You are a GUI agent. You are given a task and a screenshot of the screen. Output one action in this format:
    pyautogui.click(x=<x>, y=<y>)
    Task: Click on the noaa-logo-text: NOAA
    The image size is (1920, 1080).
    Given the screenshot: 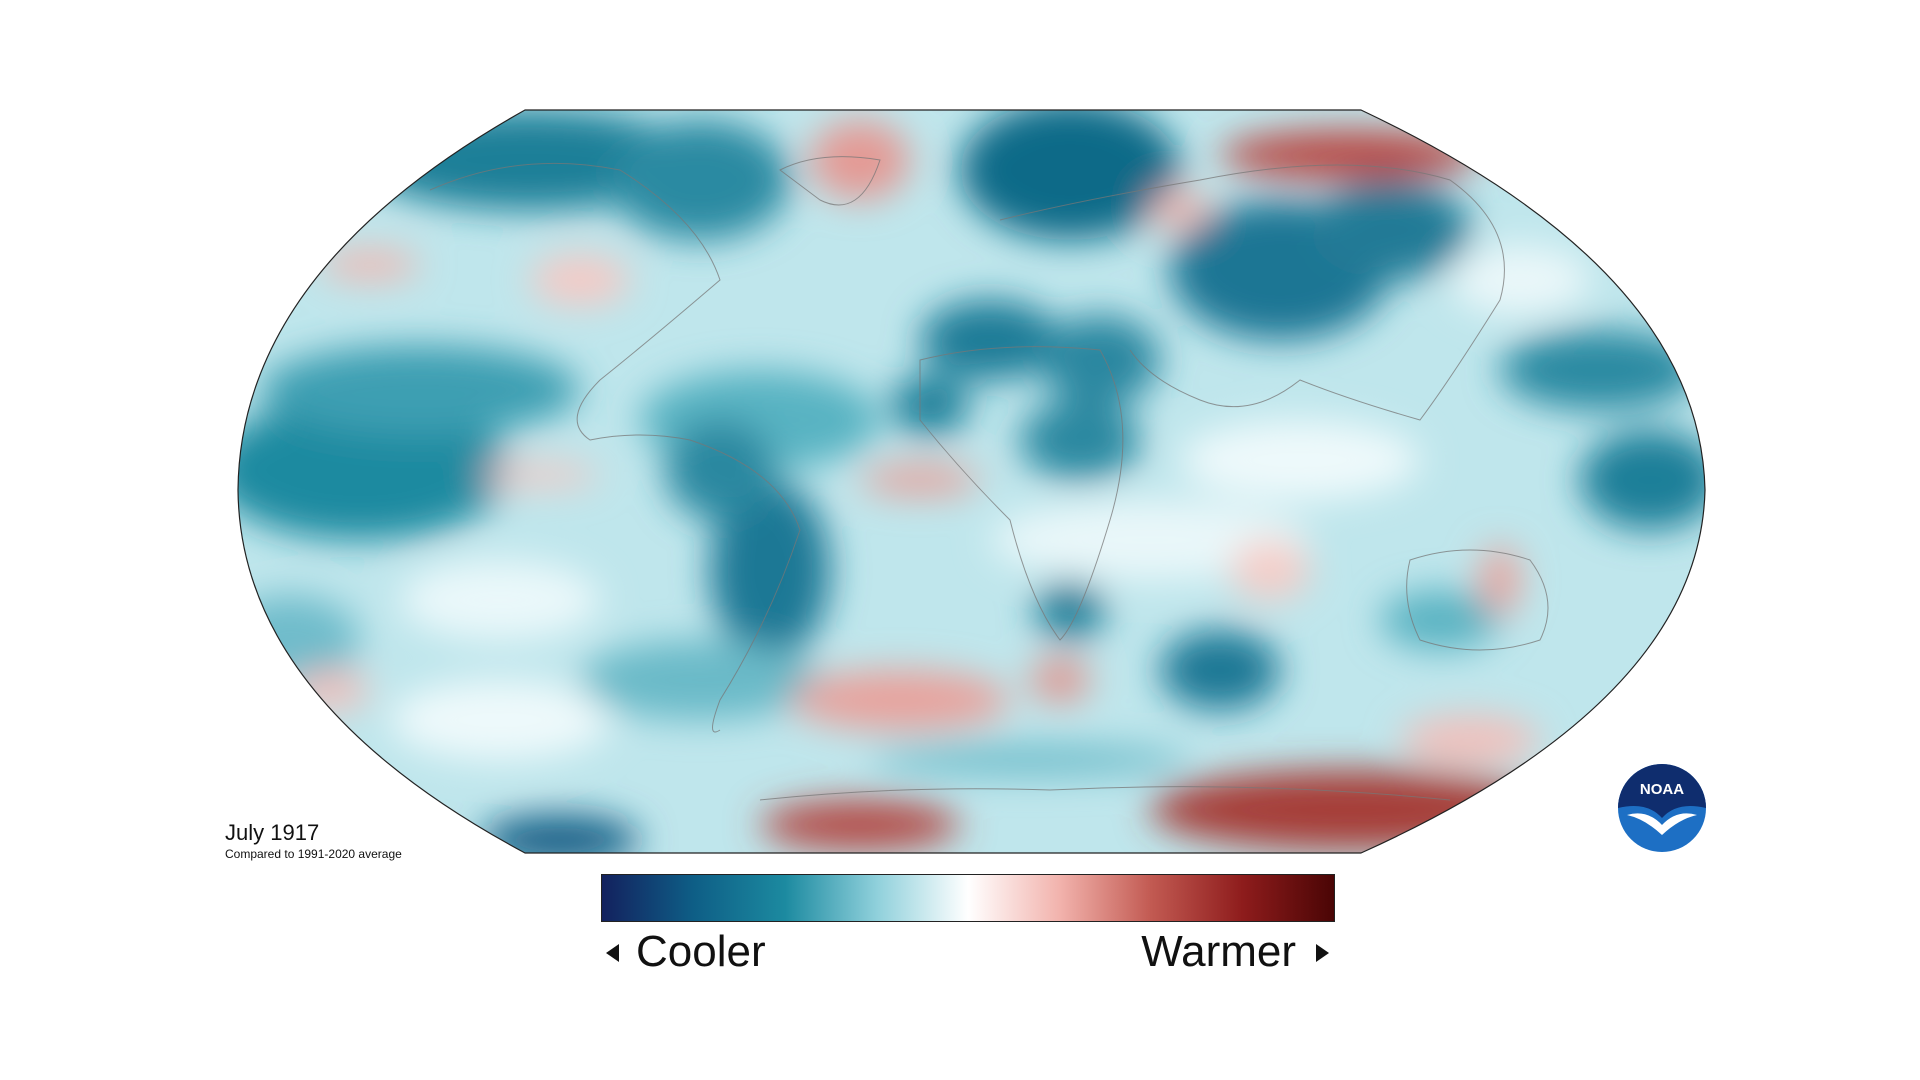 What is the action you would take?
    pyautogui.click(x=1662, y=789)
    